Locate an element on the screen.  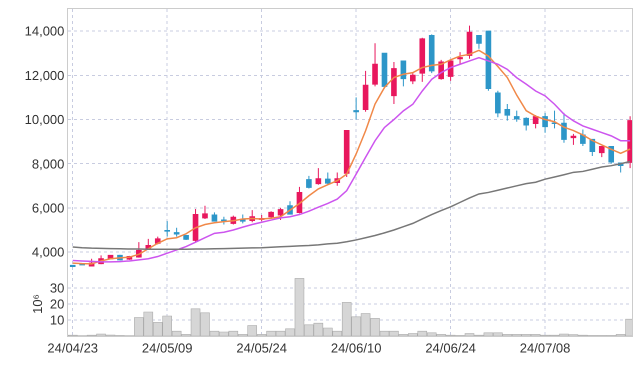
y-tick-label: 14,000 is located at coordinates (44, 31).